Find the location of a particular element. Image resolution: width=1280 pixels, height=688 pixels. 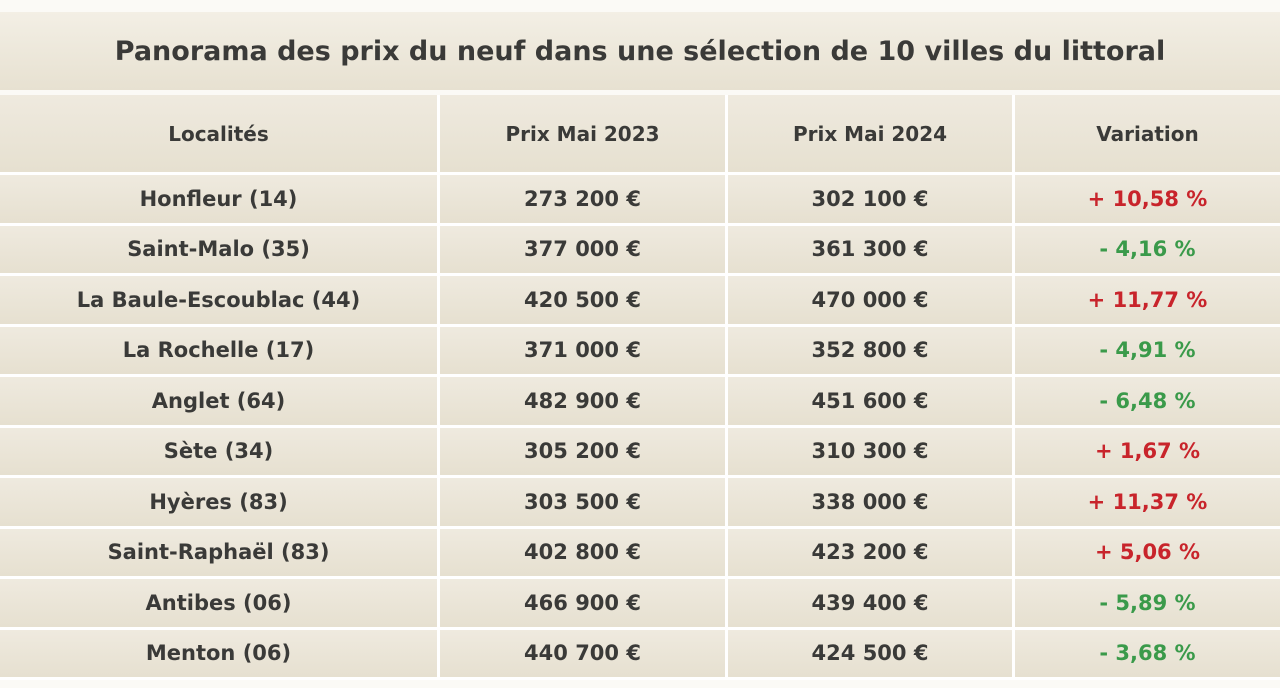

table-cell: Antibes (06) is located at coordinates (220, 604).